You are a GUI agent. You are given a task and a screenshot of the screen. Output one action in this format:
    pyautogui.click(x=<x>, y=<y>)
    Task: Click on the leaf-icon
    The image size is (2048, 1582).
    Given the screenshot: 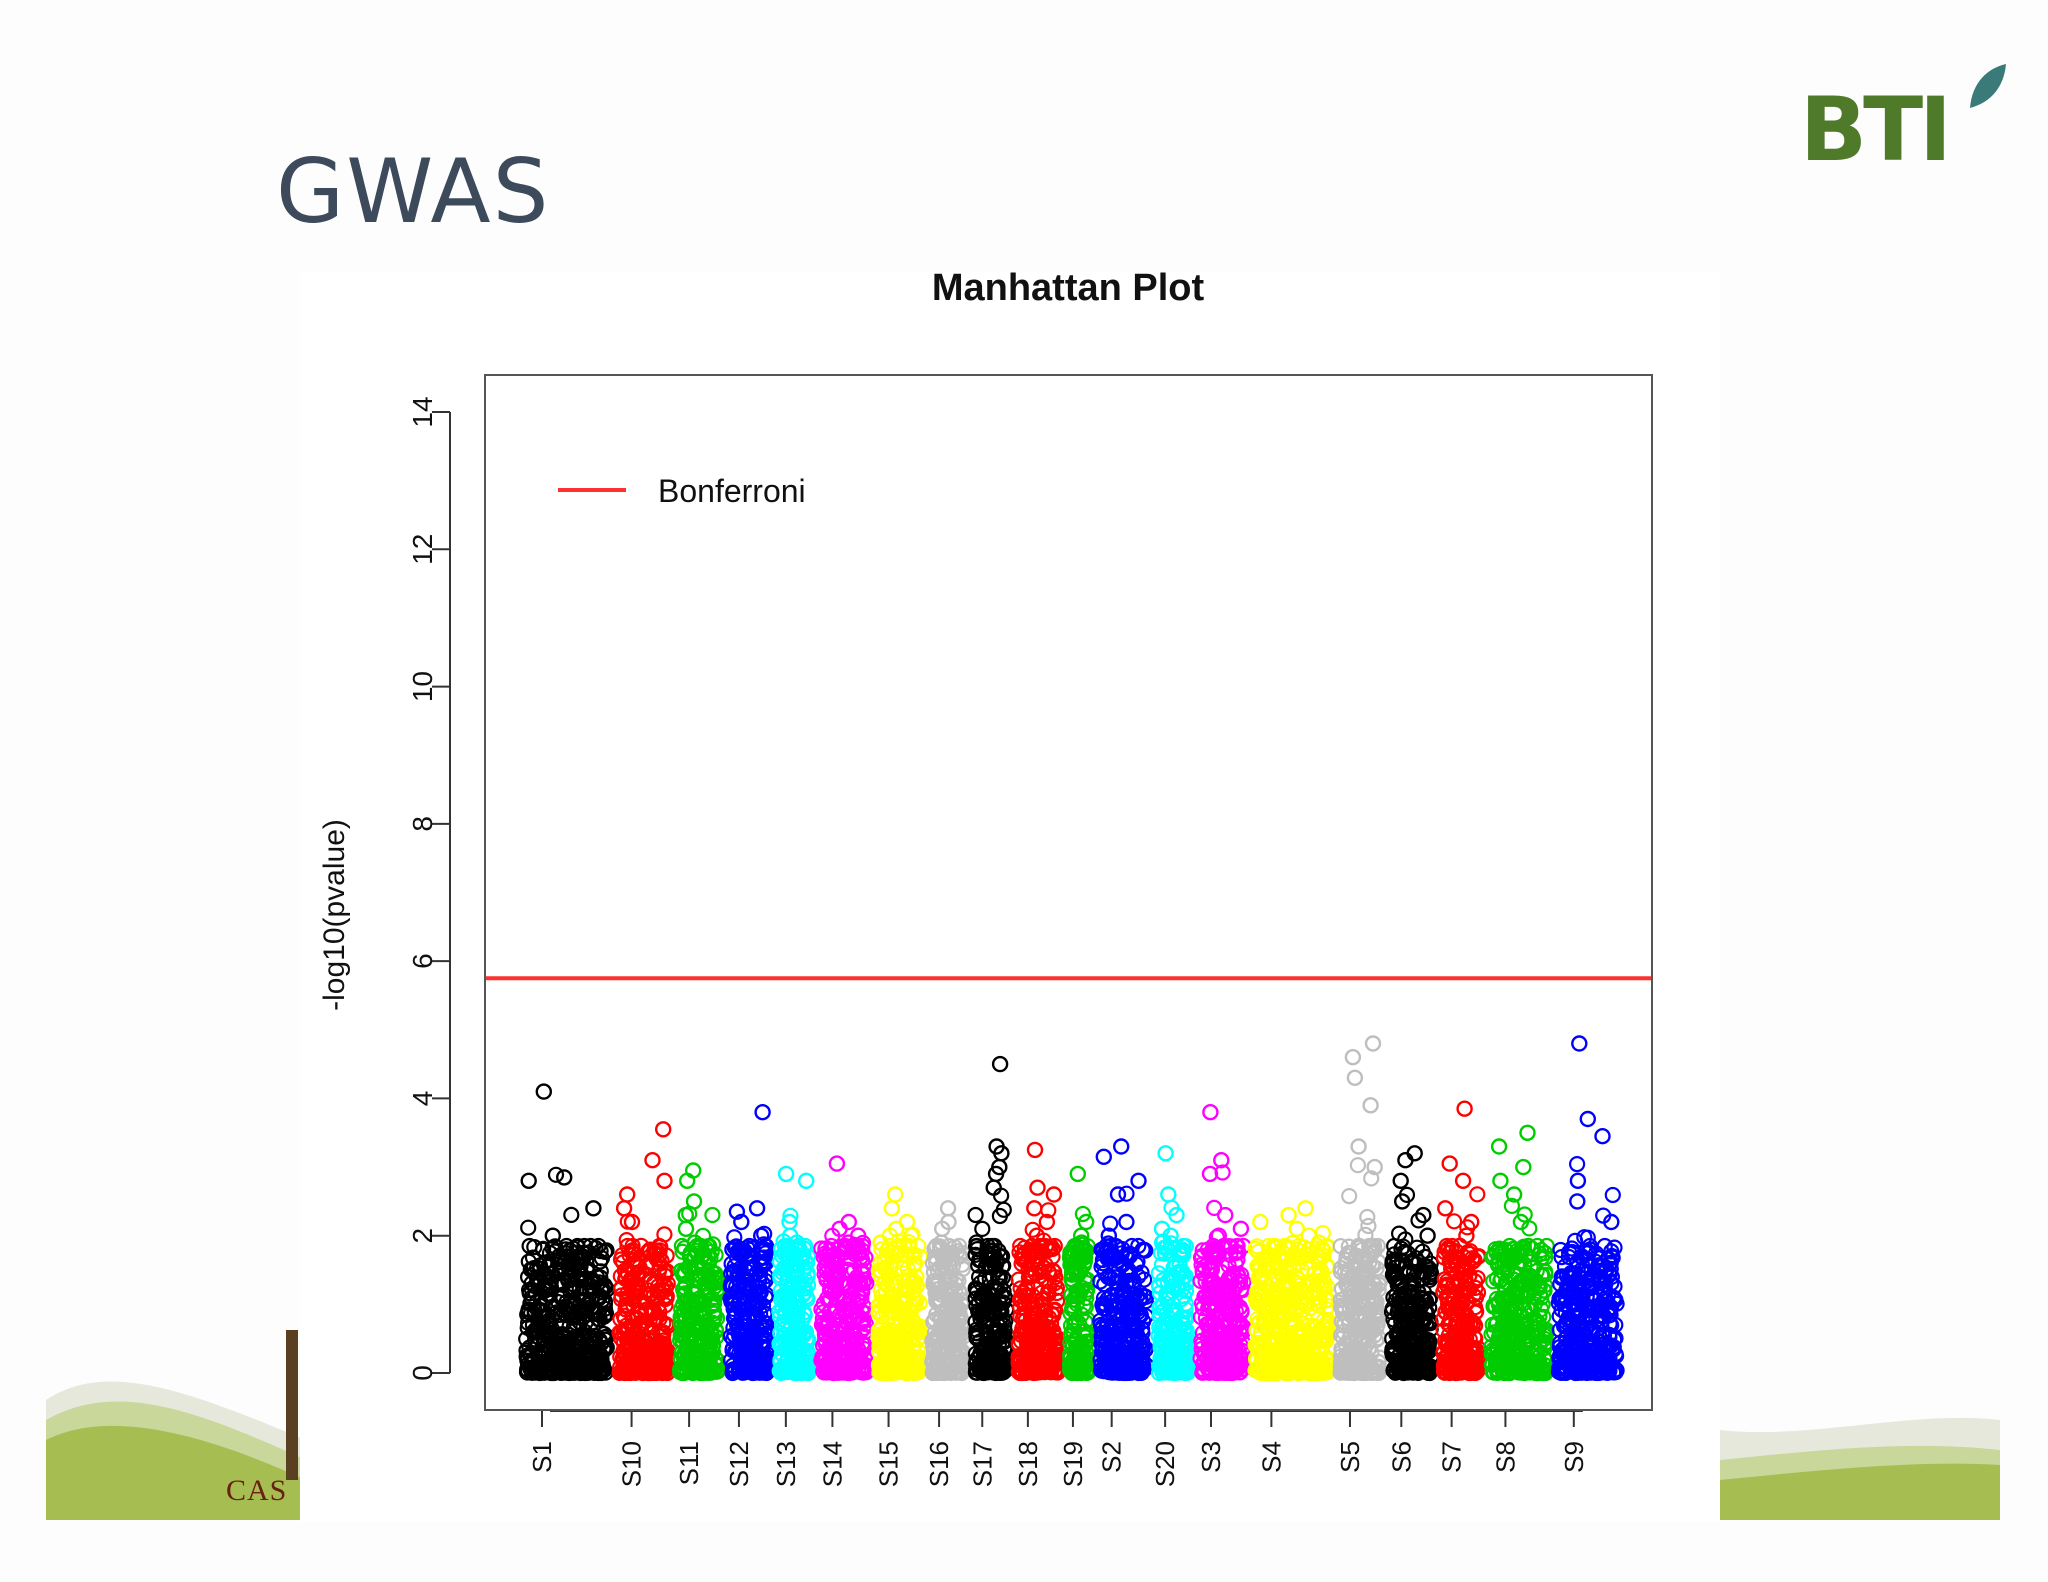 What is the action you would take?
    pyautogui.click(x=1988, y=86)
    